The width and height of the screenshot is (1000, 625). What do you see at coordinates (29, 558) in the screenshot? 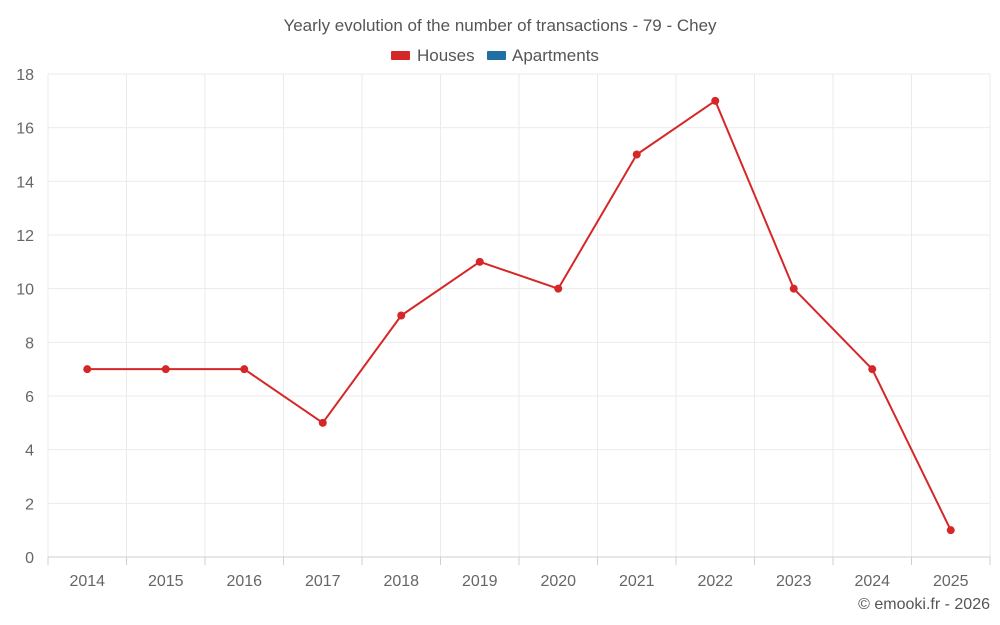
I see `y-tick-label: 0` at bounding box center [29, 558].